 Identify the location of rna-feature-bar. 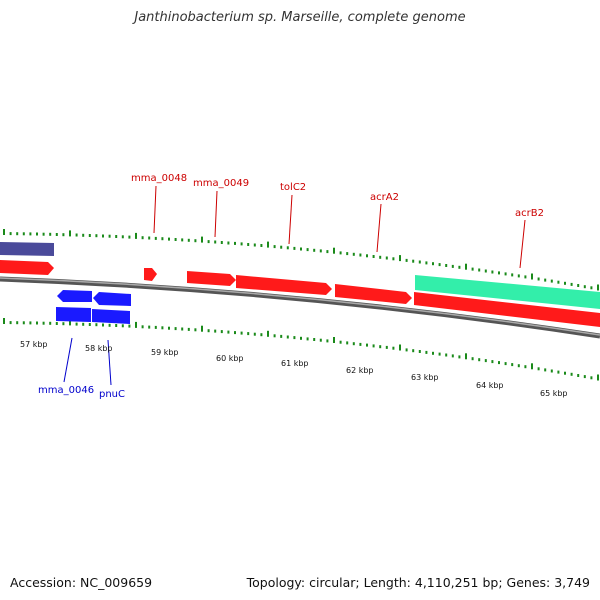
(507, 292).